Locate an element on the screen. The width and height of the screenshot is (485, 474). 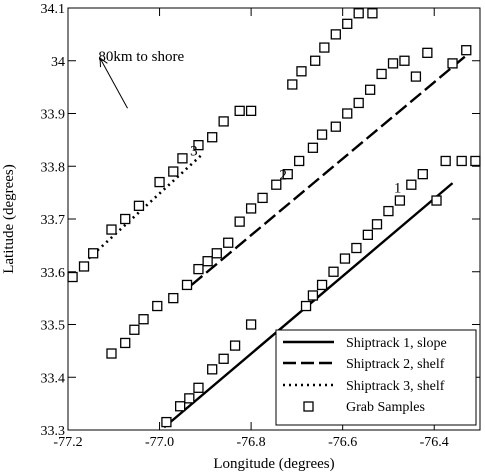
annotation-label: 2 is located at coordinates (283, 175).